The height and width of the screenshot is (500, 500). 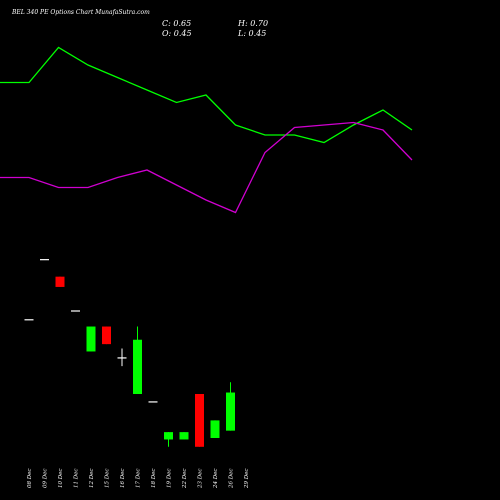 What do you see at coordinates (251, 33) in the screenshot?
I see `low-readout: L: 0.45` at bounding box center [251, 33].